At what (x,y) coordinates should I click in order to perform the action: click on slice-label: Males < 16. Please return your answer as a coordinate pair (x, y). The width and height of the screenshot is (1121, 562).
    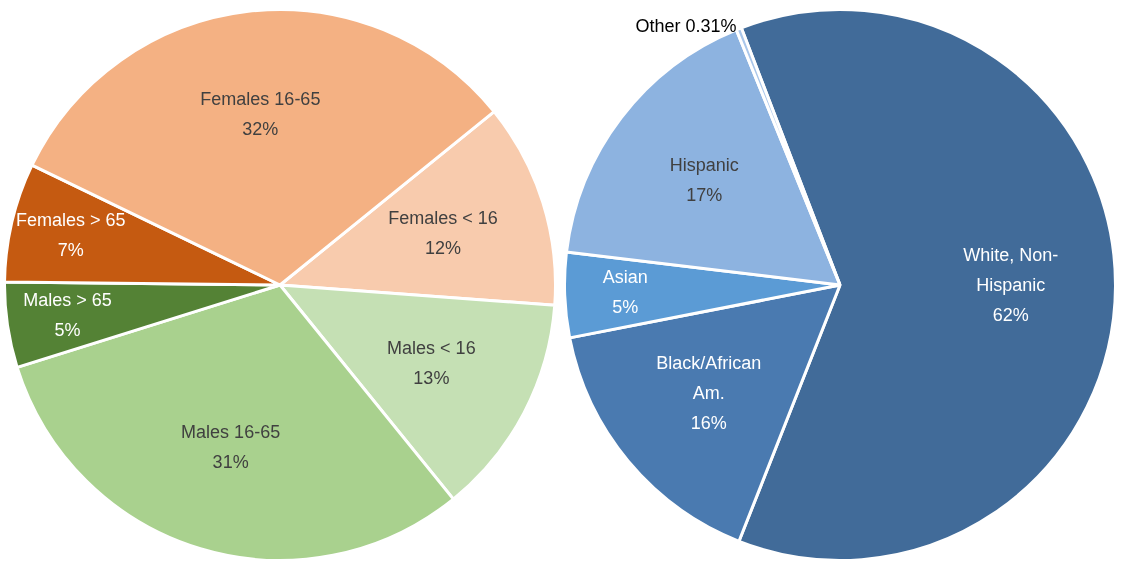
    Looking at the image, I should click on (431, 348).